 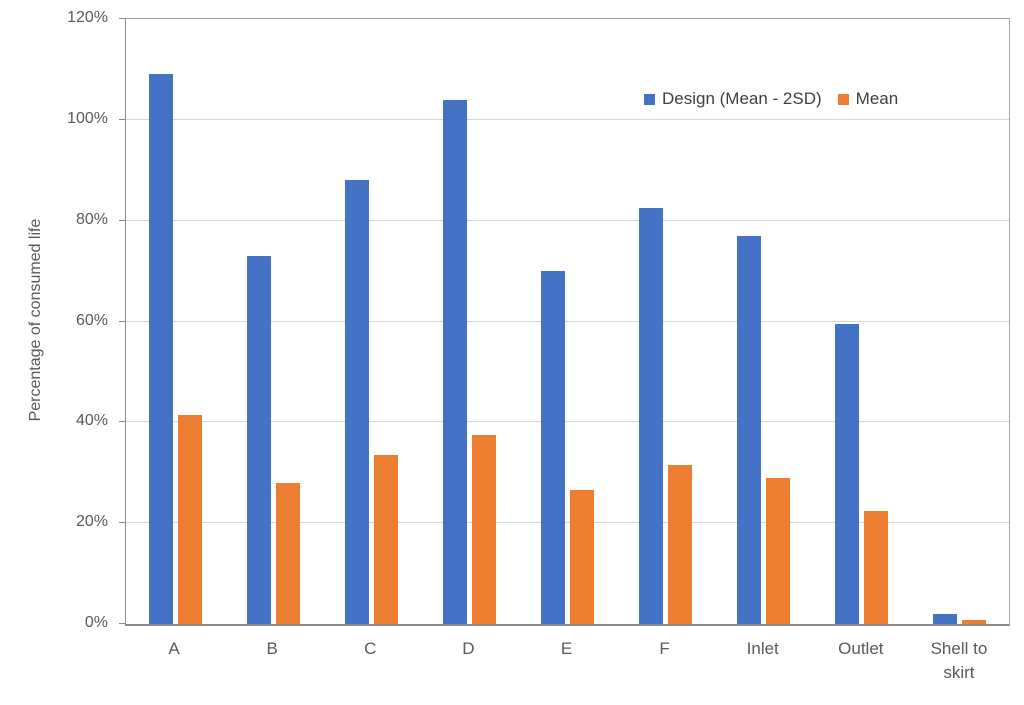 What do you see at coordinates (553, 447) in the screenshot?
I see `bar-design-e` at bounding box center [553, 447].